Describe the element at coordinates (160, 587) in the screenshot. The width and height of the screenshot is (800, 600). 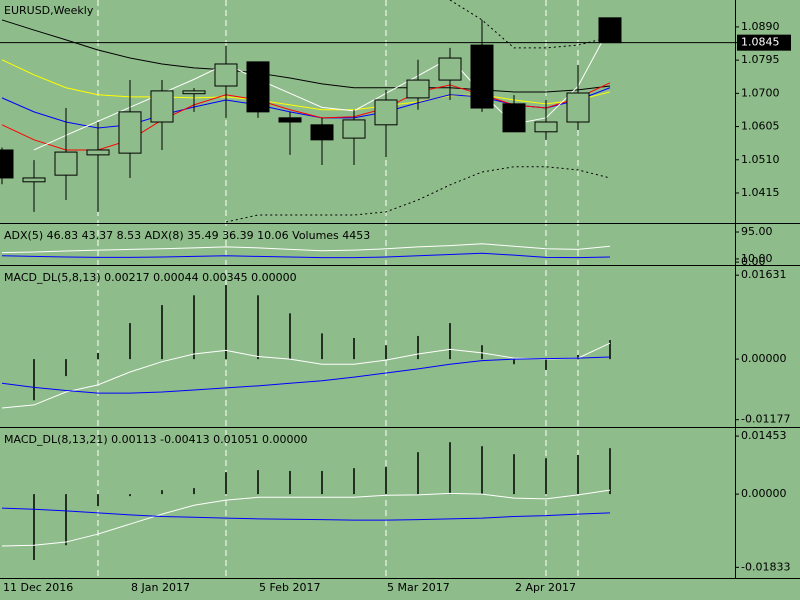
I see `x-tick-label: 8 Jan 2017` at that location.